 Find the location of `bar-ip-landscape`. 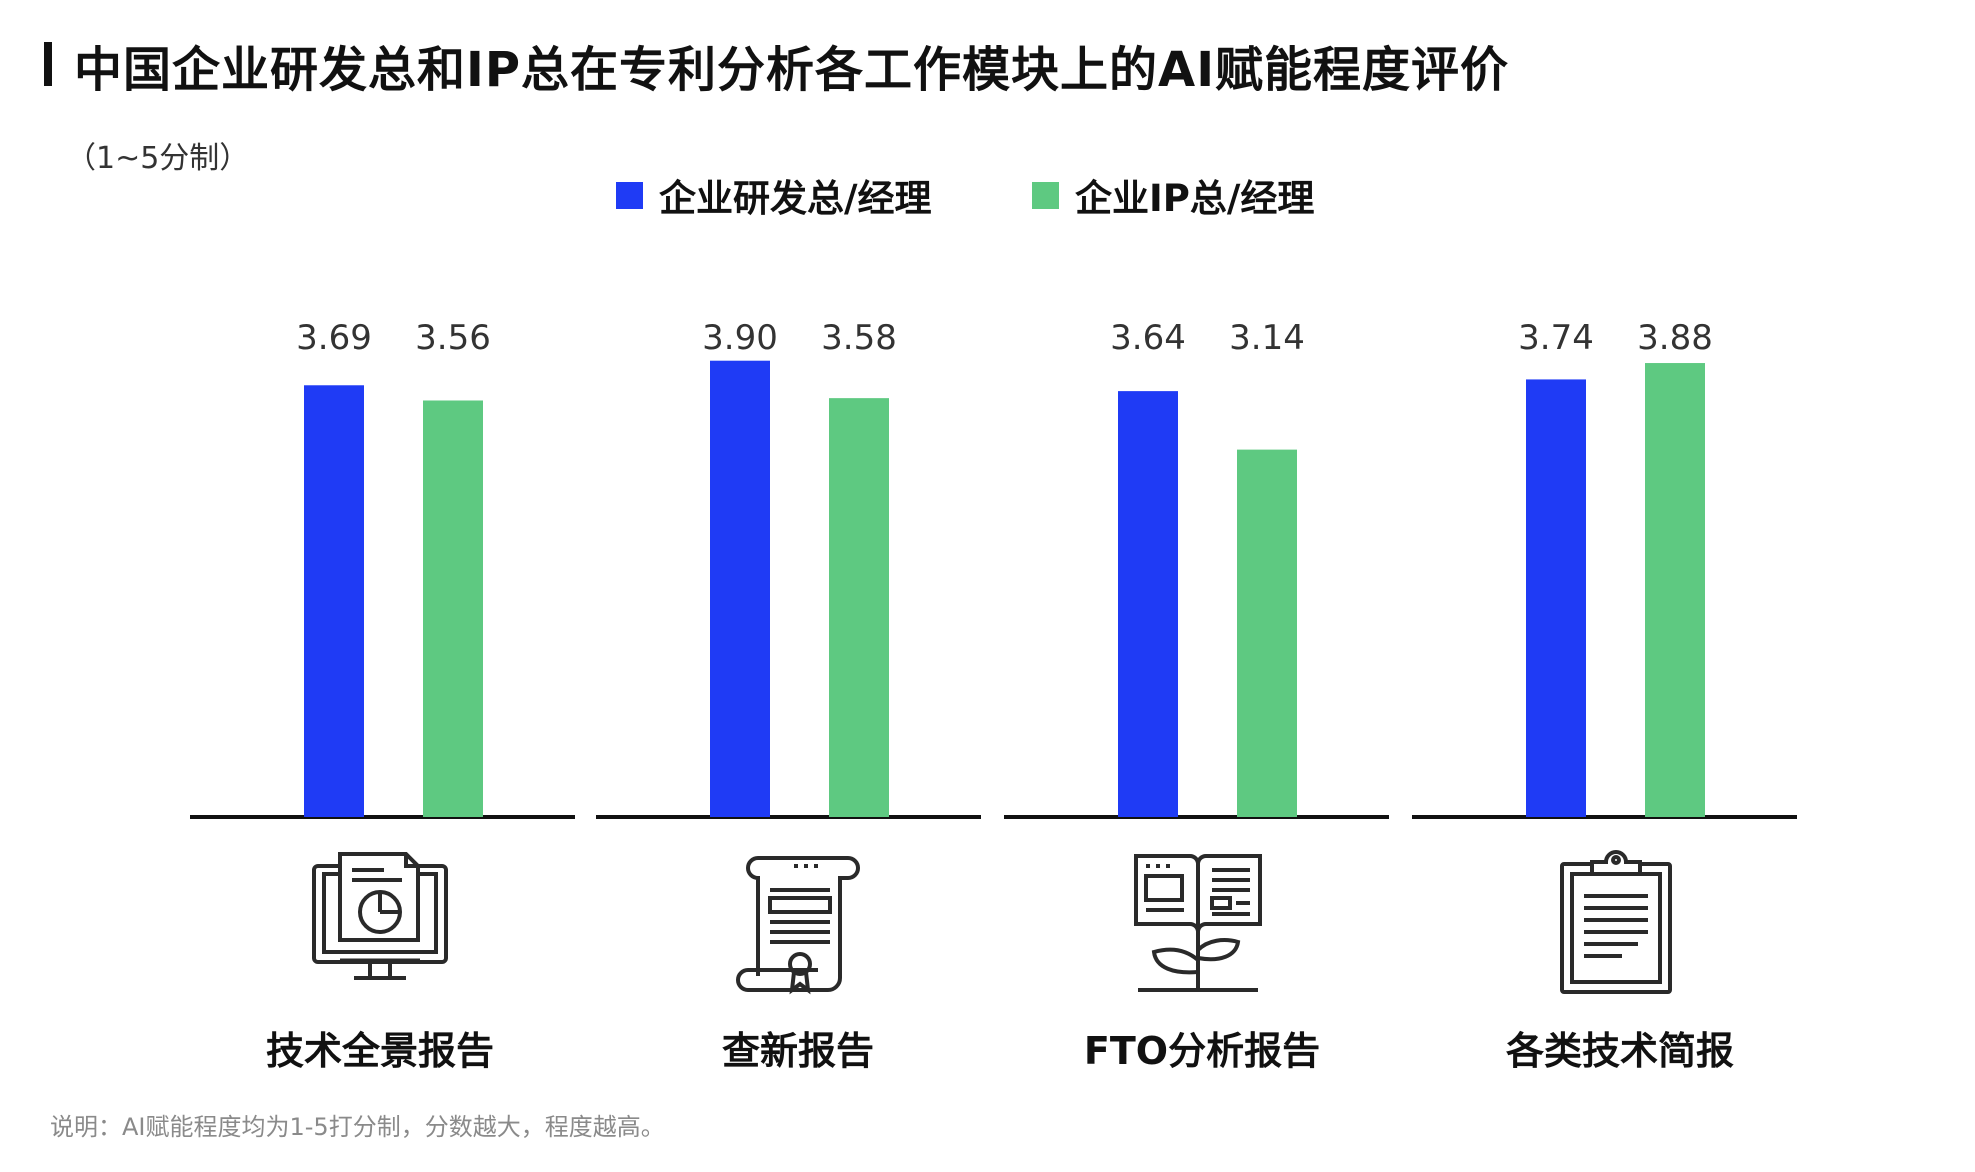

bar-ip-landscape is located at coordinates (453, 608).